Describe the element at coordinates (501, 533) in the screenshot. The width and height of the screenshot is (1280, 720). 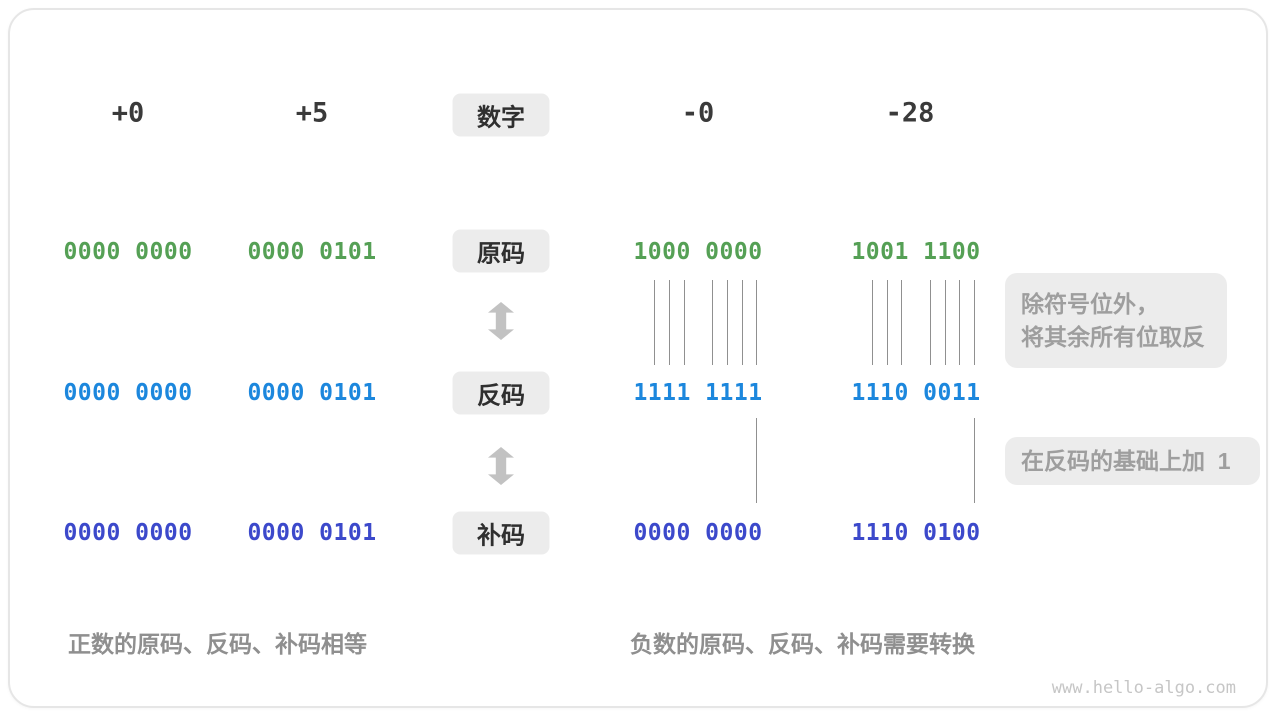
I see `twos-complement-label: 补码` at that location.